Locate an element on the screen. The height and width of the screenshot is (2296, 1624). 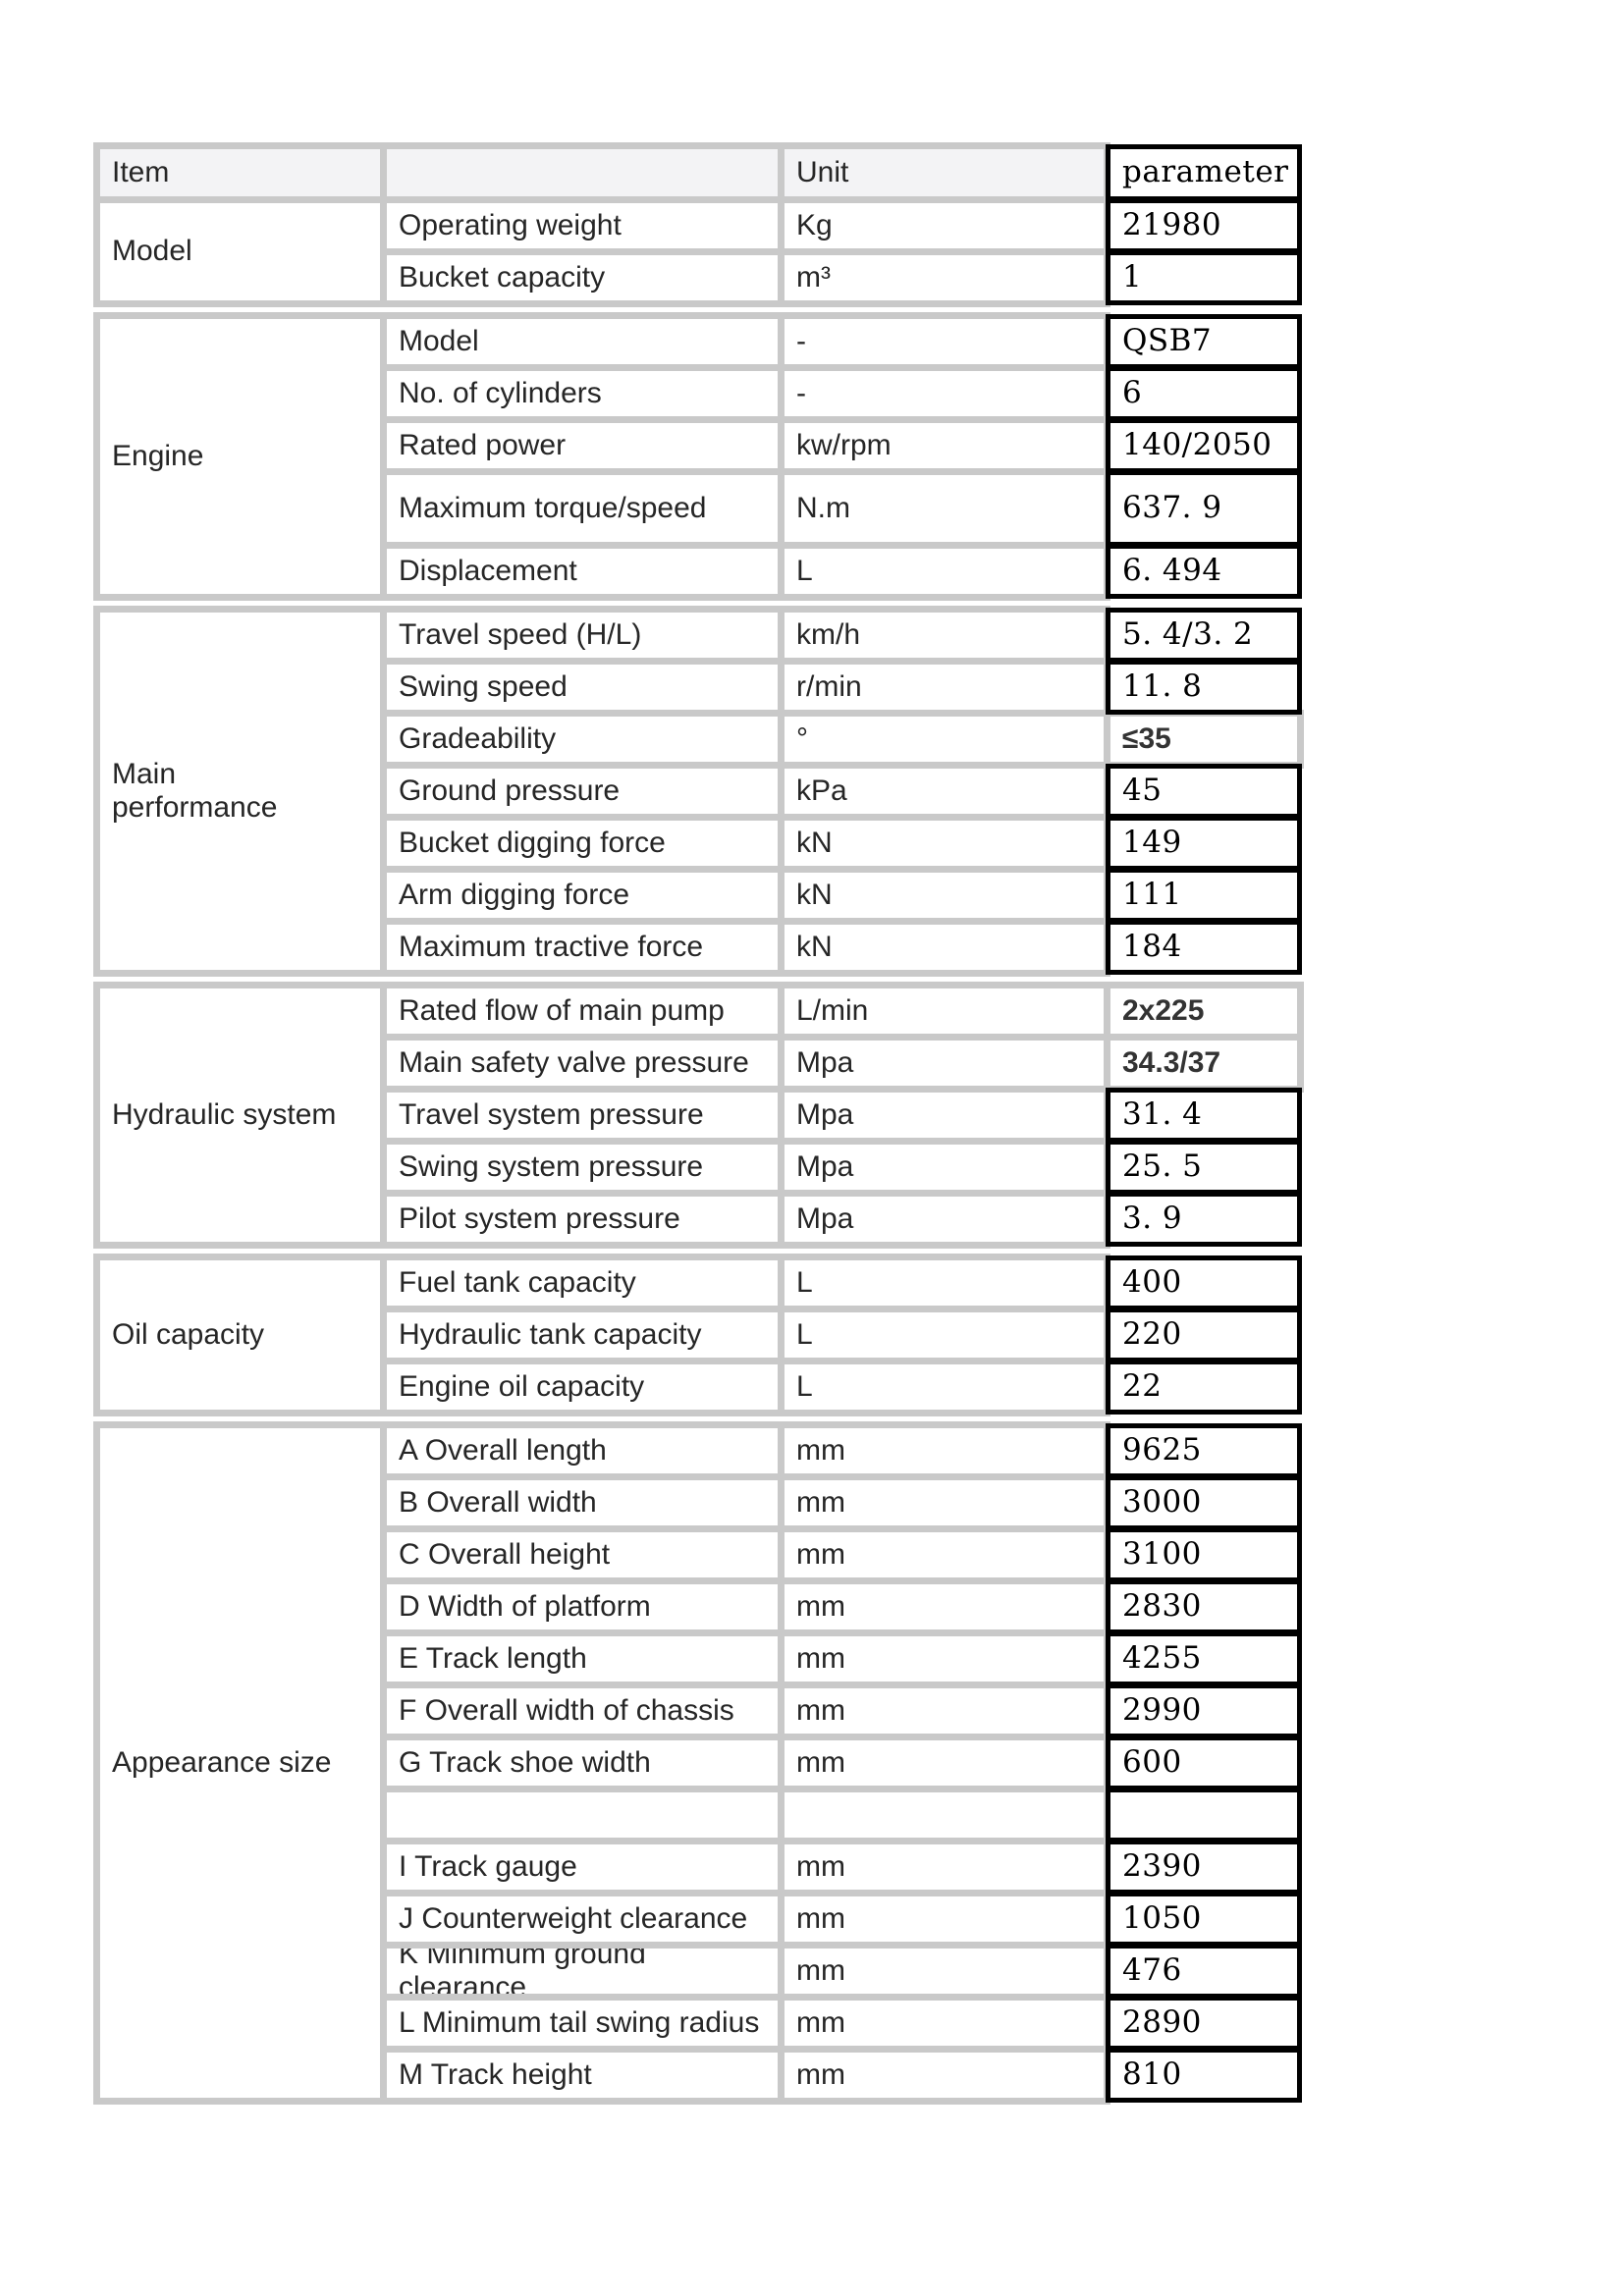
row-value-text: 140/2050 is located at coordinates (1197, 445).